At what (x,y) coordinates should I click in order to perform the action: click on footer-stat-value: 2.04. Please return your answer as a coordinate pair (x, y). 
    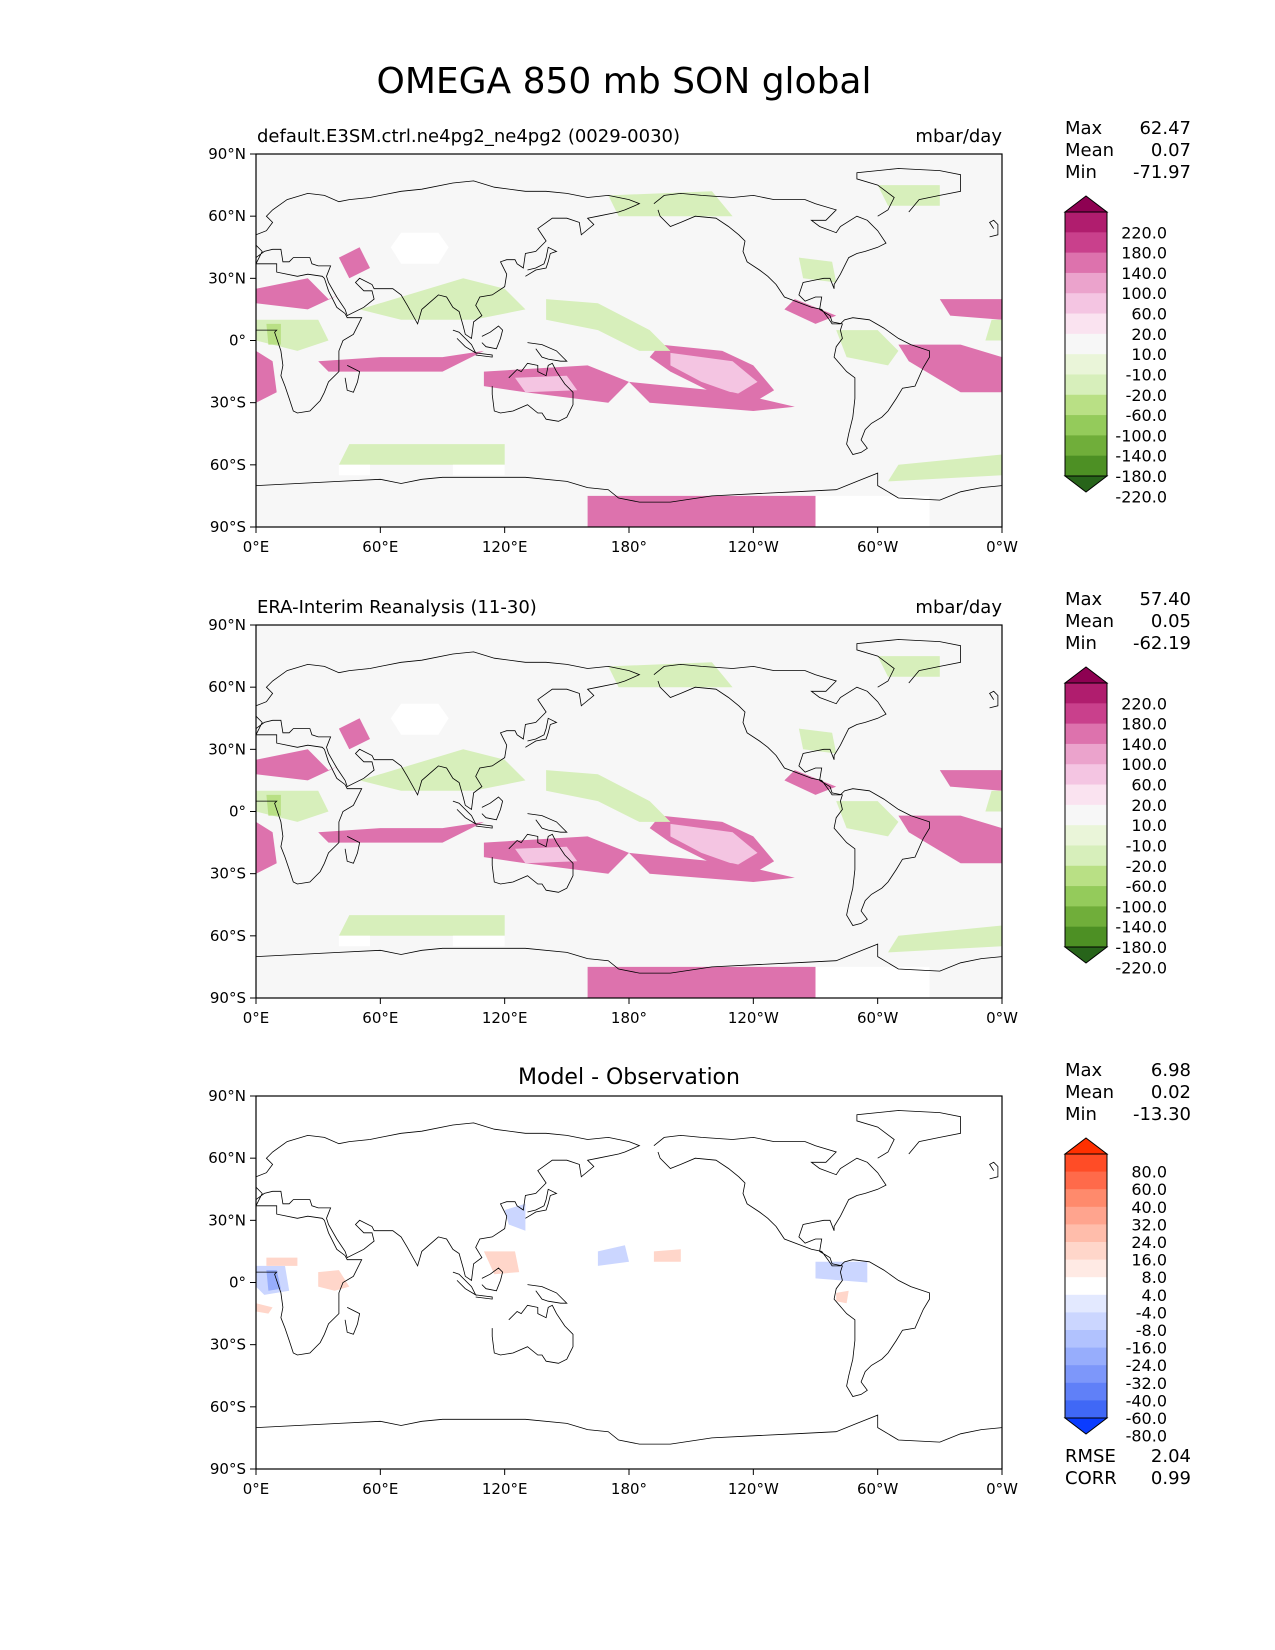
    Looking at the image, I should click on (1171, 1456).